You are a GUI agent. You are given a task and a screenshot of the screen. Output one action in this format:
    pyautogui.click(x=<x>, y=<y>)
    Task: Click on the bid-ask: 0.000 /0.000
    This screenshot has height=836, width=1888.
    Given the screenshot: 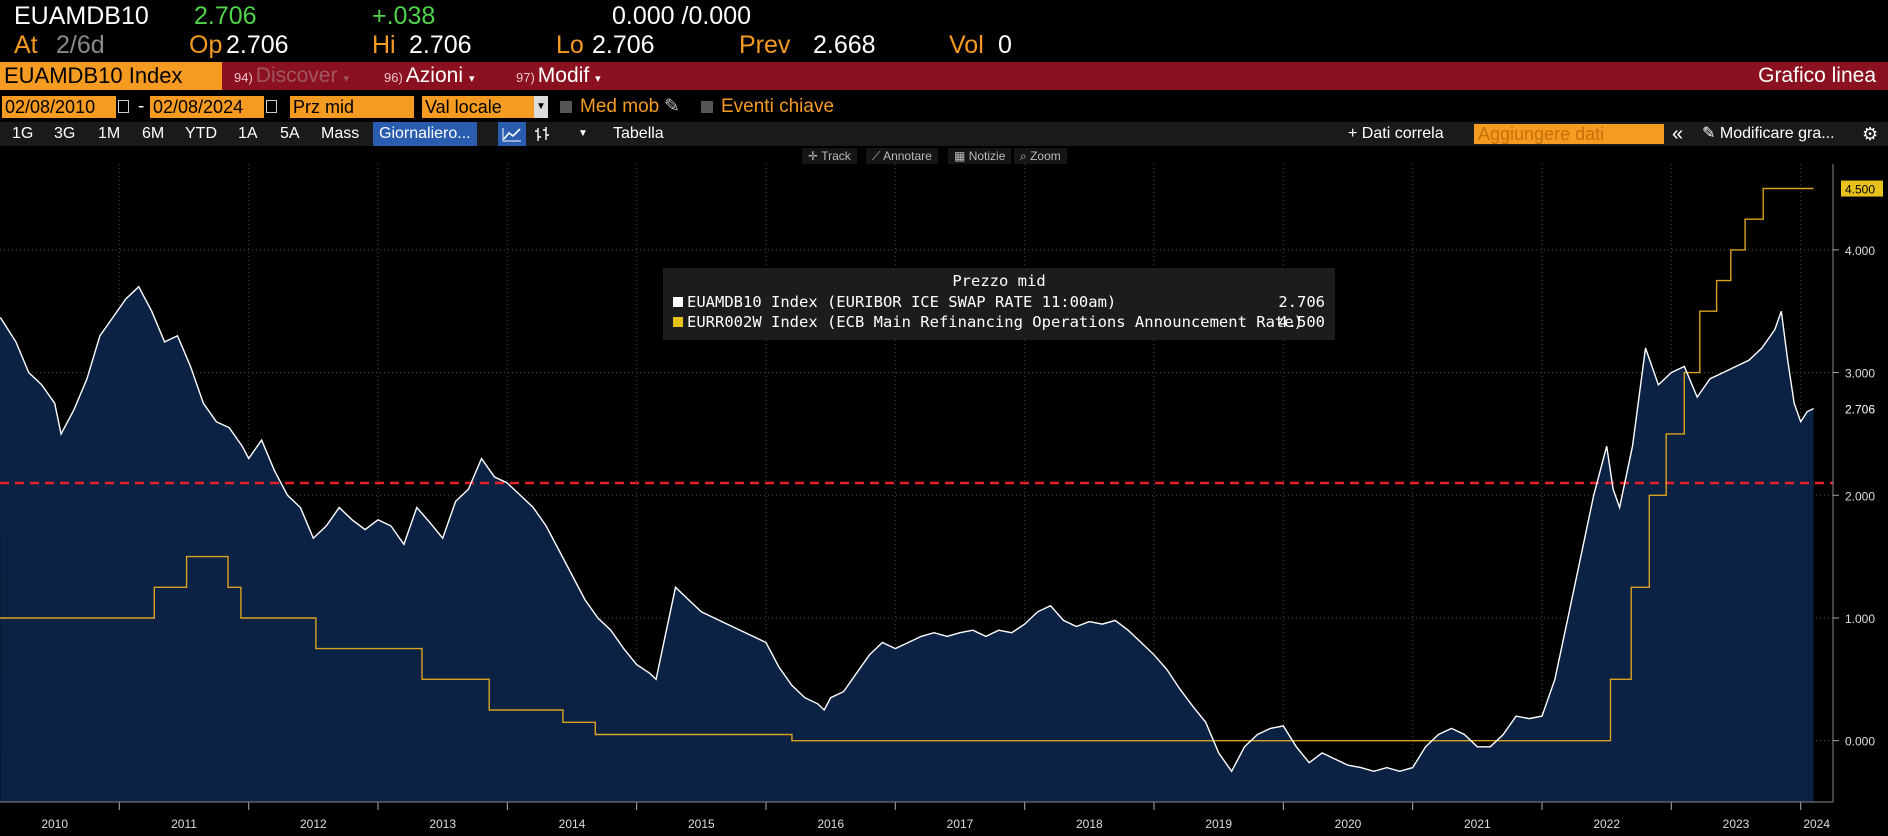 What is the action you would take?
    pyautogui.click(x=682, y=16)
    